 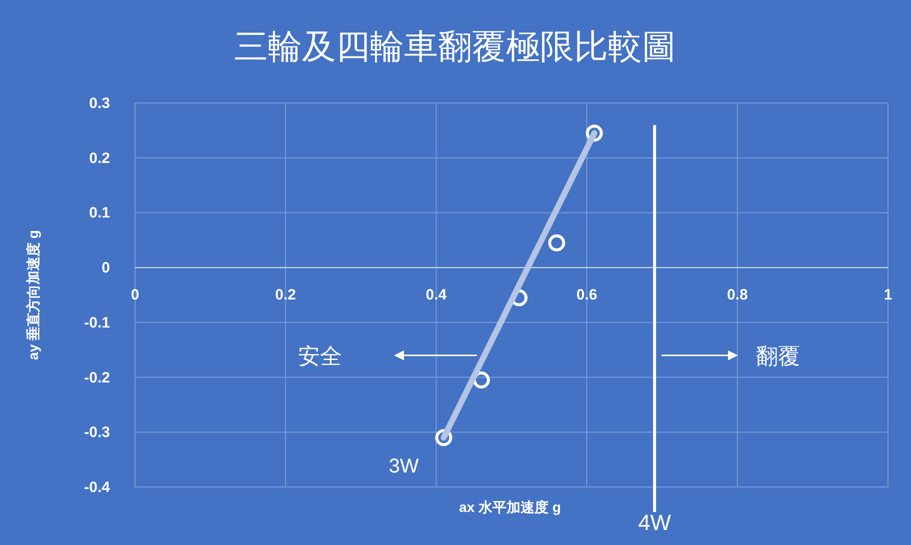 What do you see at coordinates (587, 295) in the screenshot?
I see `x-tick-label: 0.6` at bounding box center [587, 295].